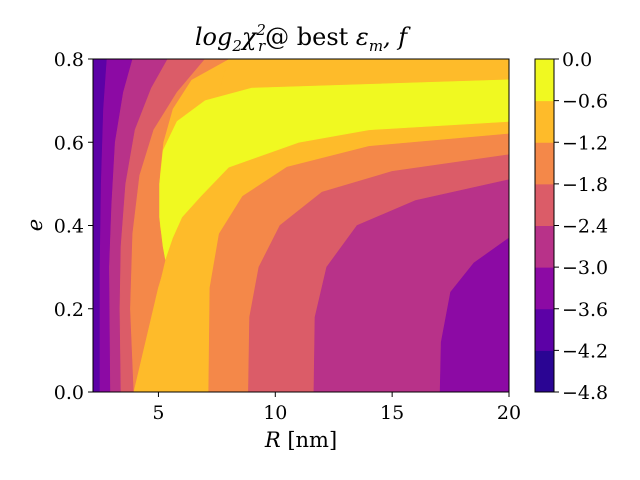 This screenshot has width=640, height=480. What do you see at coordinates (585, 143) in the screenshot?
I see `colorbar-tick-label: −1.2` at bounding box center [585, 143].